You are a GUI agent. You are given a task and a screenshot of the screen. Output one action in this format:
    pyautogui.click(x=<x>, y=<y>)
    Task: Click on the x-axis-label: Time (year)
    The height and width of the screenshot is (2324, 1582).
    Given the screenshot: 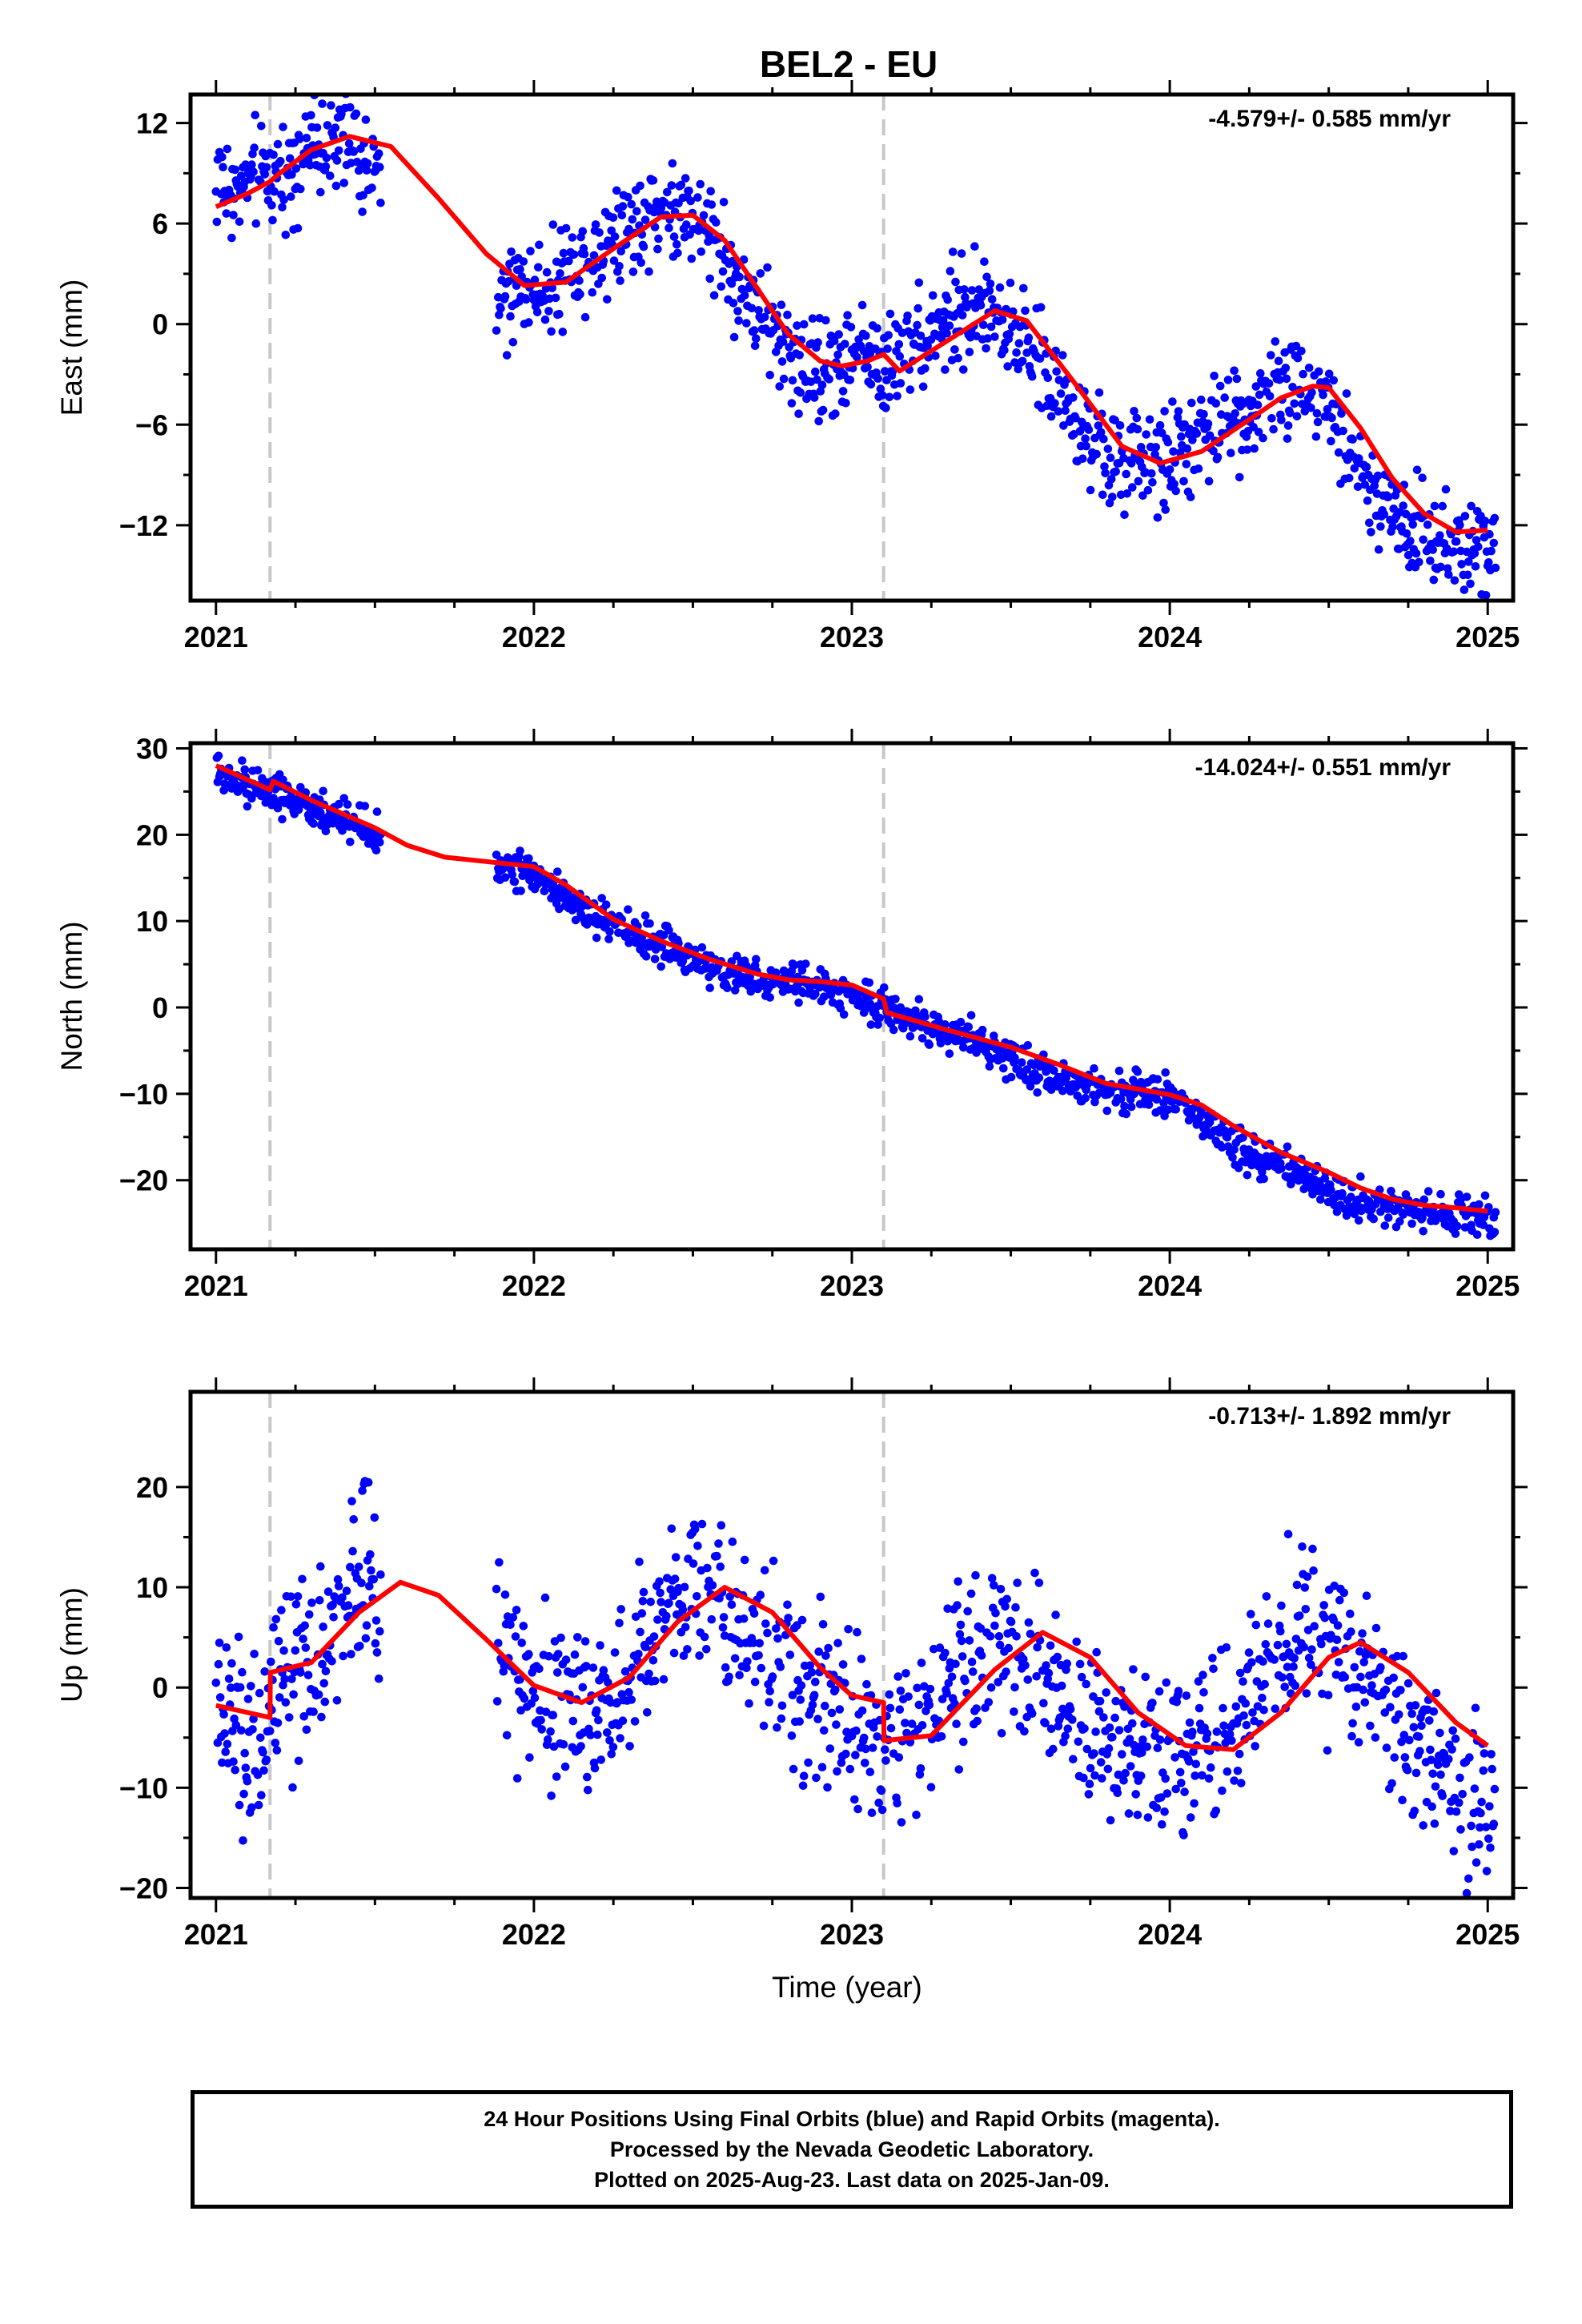 What is the action you would take?
    pyautogui.click(x=847, y=1988)
    